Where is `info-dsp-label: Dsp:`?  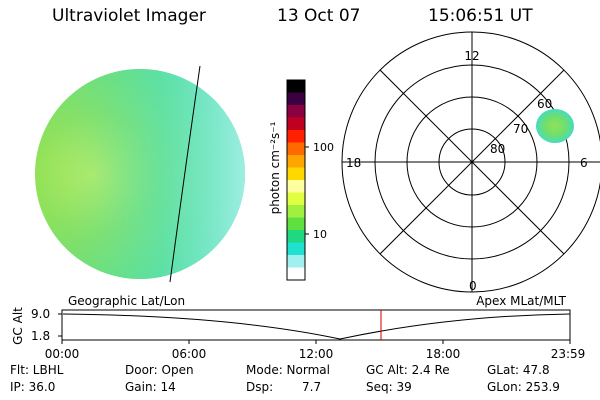
info-dsp-label: Dsp: is located at coordinates (260, 387).